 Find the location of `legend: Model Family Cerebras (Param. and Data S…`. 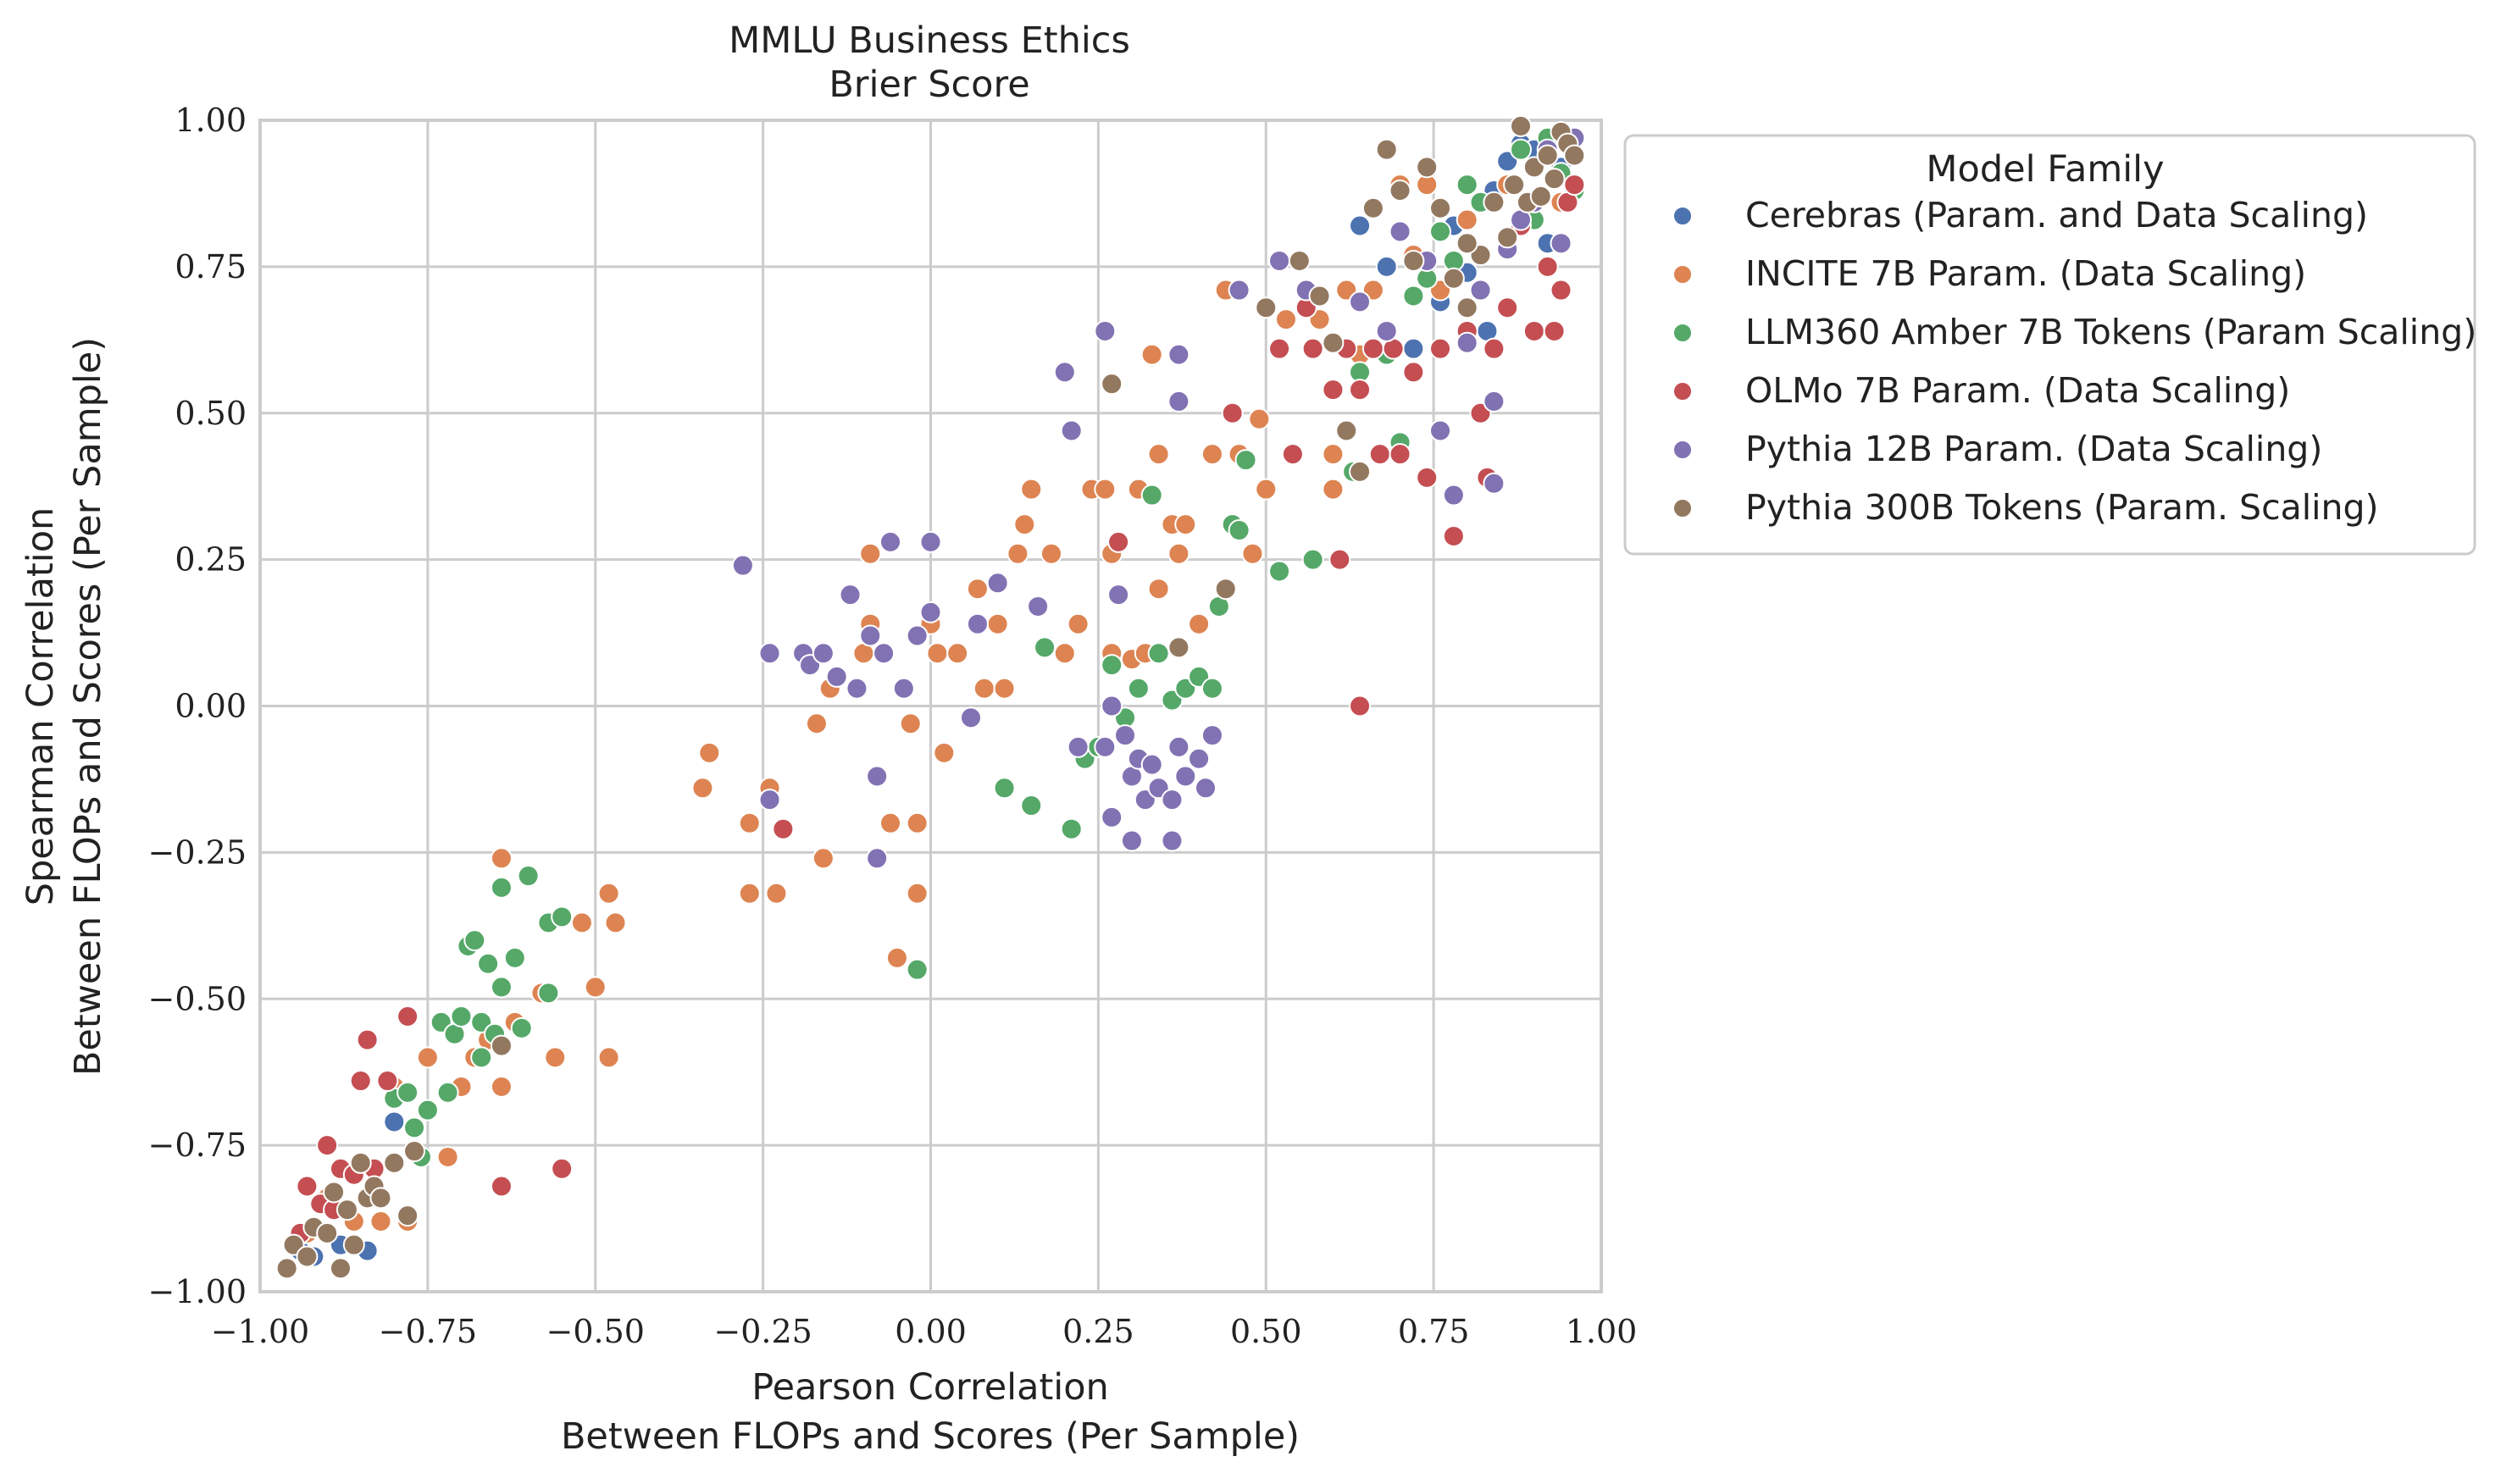

legend: Model Family Cerebras (Param. and Data S… is located at coordinates (2049, 345).